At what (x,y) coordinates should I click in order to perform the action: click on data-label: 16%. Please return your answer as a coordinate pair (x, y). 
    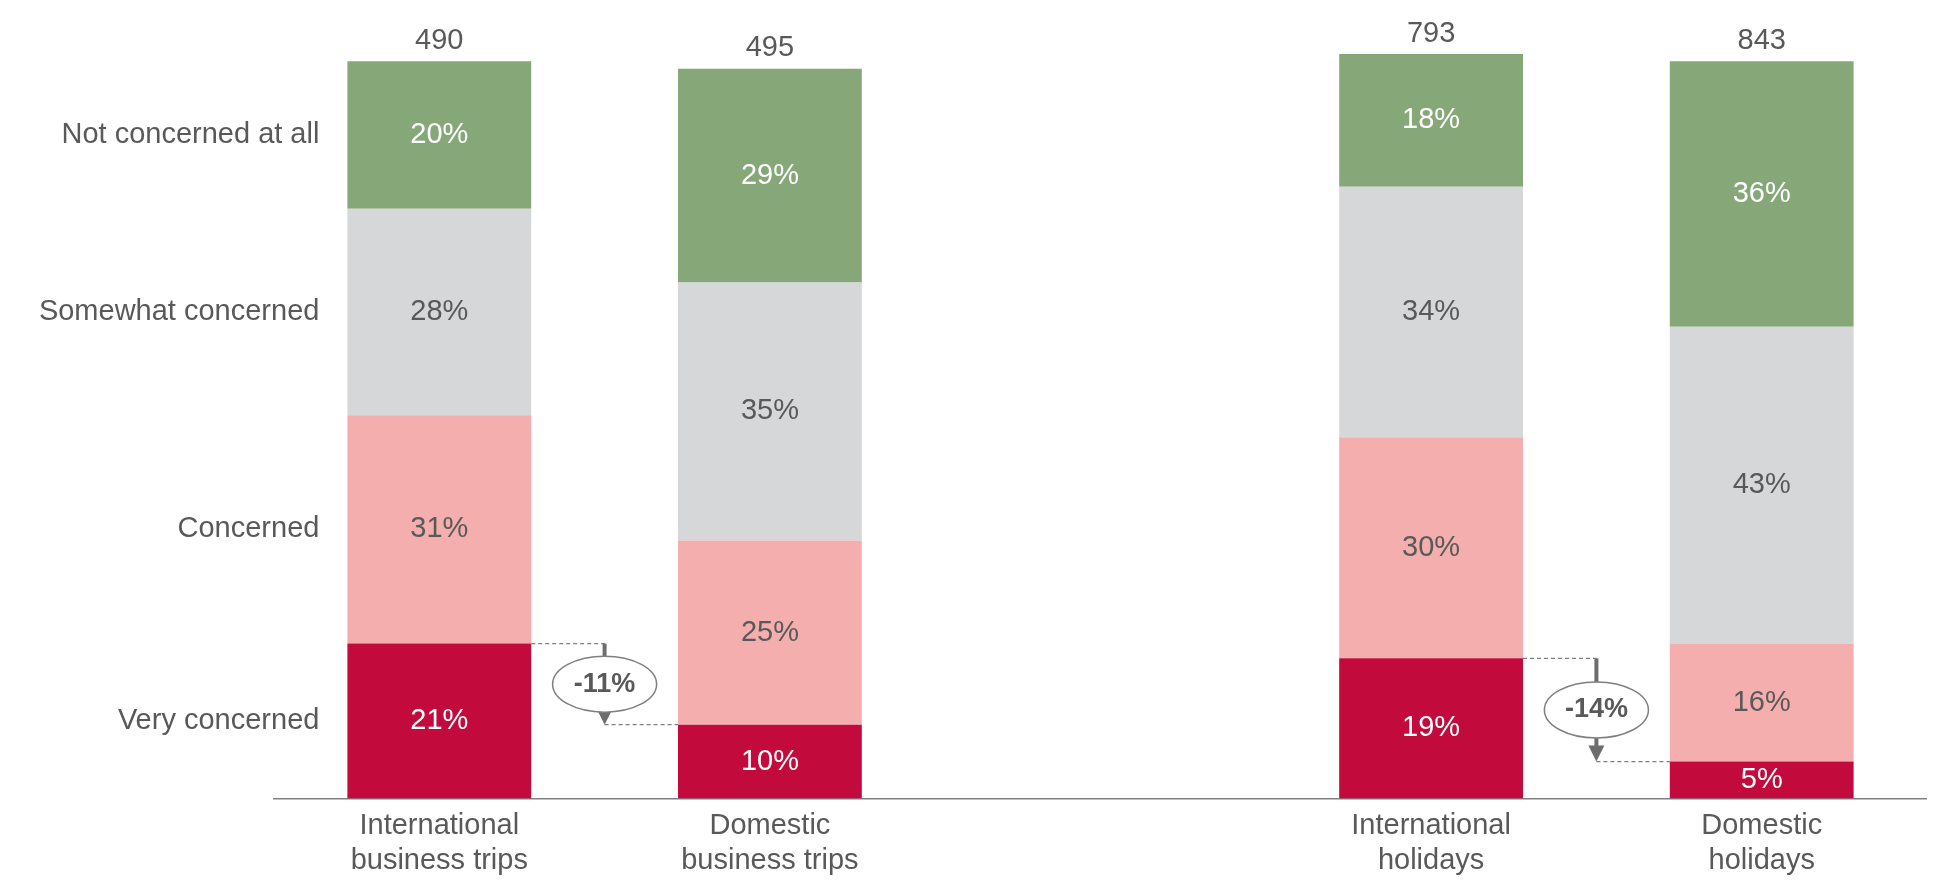
    Looking at the image, I should click on (1761, 700).